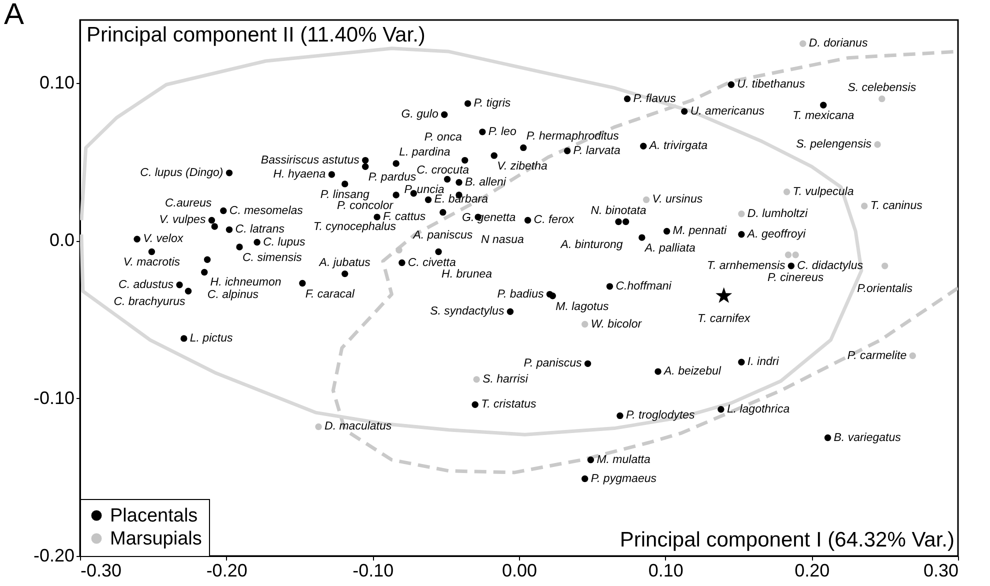  I want to click on annotation: S. harrisi, so click(505, 379).